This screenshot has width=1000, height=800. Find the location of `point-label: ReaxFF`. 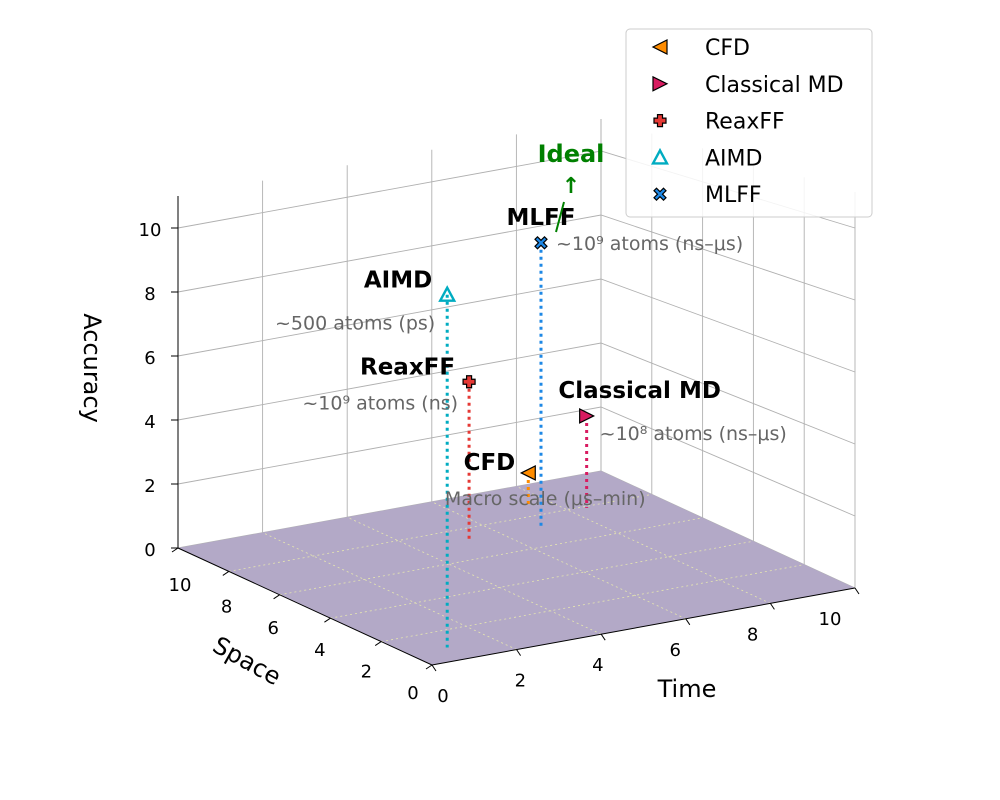

point-label: ReaxFF is located at coordinates (407, 368).